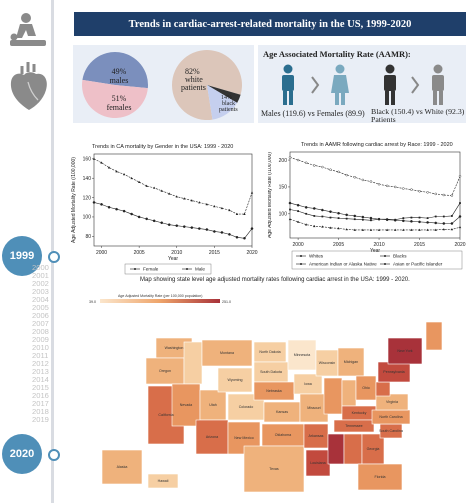 The height and width of the screenshot is (503, 474). What do you see at coordinates (226, 302) in the screenshot?
I see `map-legend-max: 251.0` at bounding box center [226, 302].